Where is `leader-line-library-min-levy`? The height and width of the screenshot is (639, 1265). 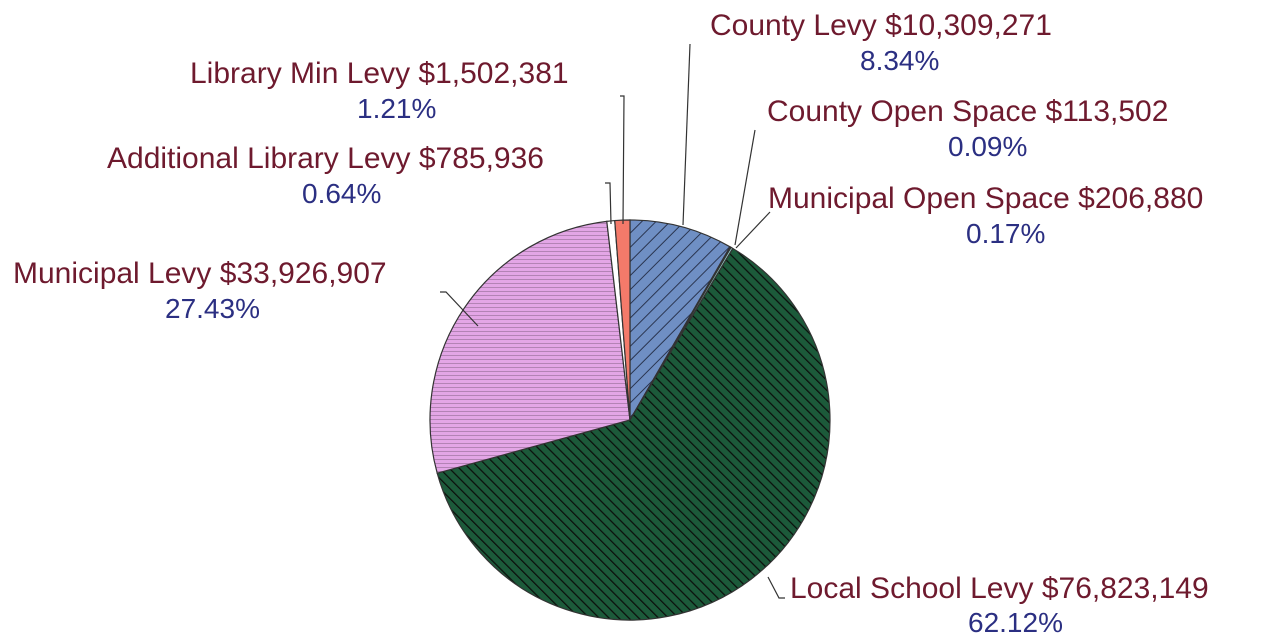 leader-line-library-min-levy is located at coordinates (622, 160).